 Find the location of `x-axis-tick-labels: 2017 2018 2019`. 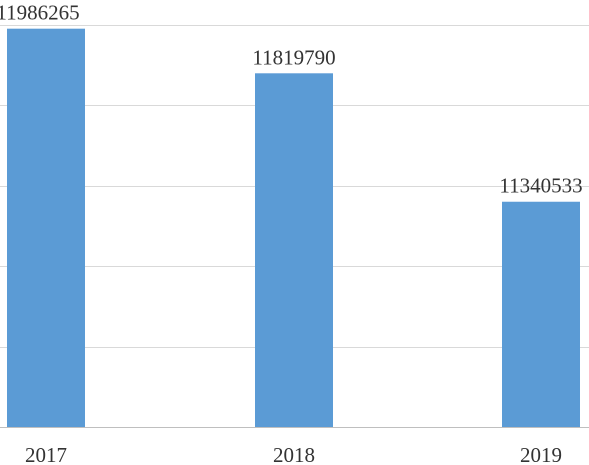

x-axis-tick-labels: 2017 2018 2019 is located at coordinates (293, 454).